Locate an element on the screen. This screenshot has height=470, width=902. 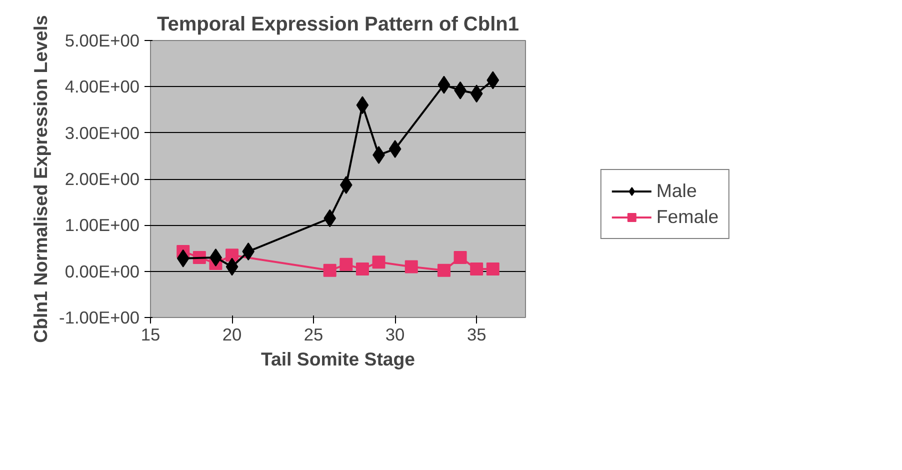
x-tick-label: 35 is located at coordinates (476, 334).